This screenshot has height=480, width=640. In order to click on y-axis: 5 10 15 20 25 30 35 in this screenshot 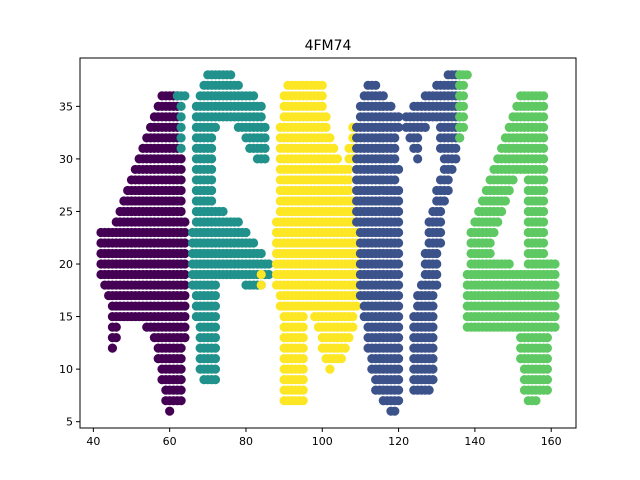, I will do `click(69, 264)`.